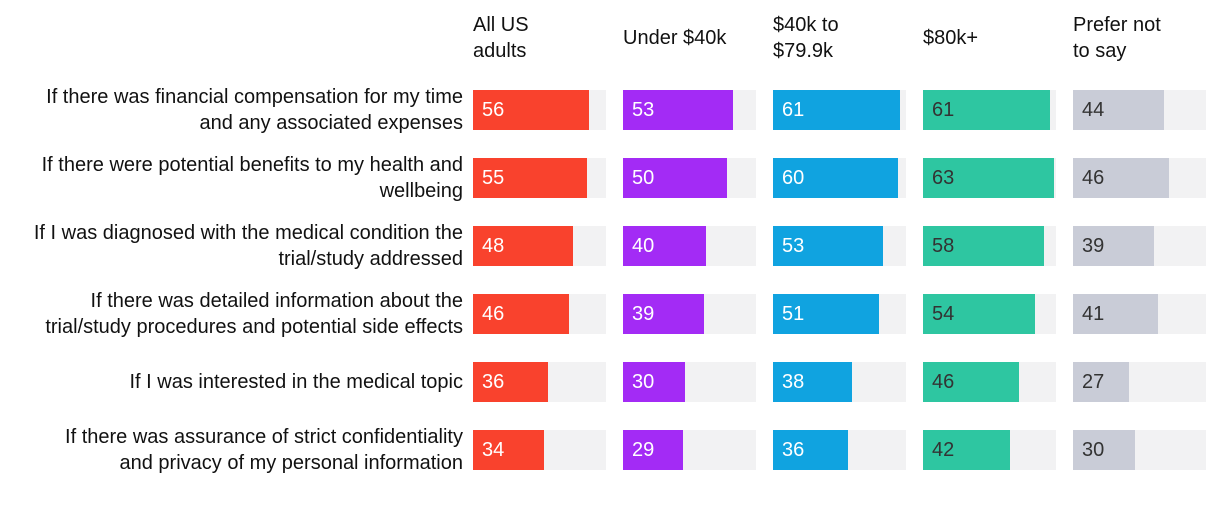 Image resolution: width=1220 pixels, height=508 pixels. I want to click on bar: 38, so click(812, 382).